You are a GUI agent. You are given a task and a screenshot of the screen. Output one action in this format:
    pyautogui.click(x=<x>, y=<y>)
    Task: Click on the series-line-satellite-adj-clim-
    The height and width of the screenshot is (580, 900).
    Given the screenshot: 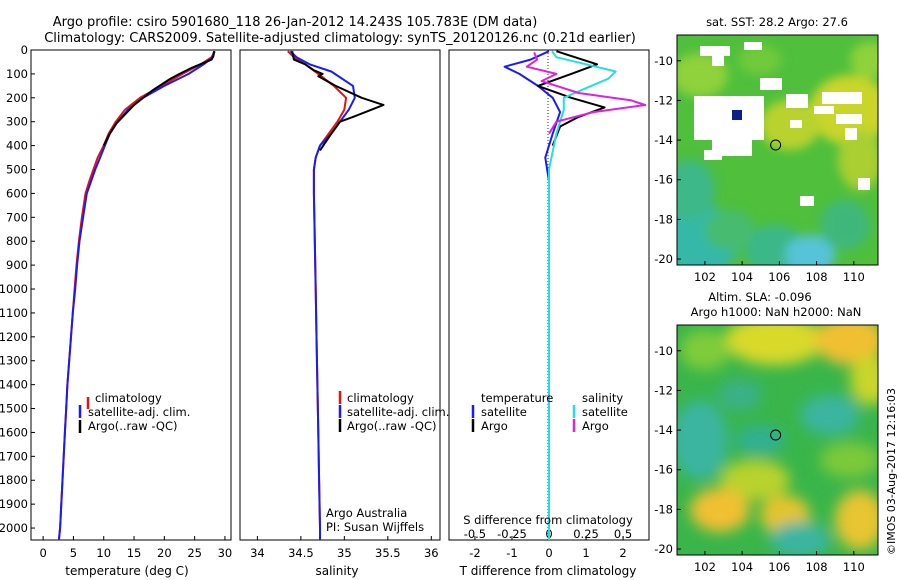 What is the action you would take?
    pyautogui.click(x=322, y=295)
    